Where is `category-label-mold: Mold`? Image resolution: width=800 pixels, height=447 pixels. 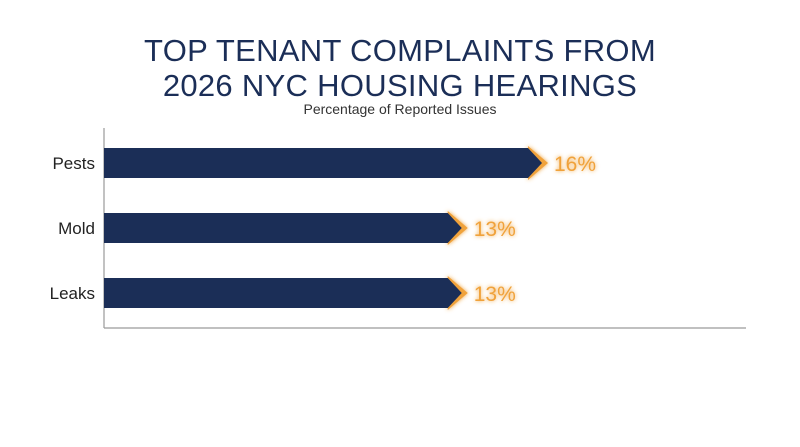
category-label-mold: Mold is located at coordinates (76, 228).